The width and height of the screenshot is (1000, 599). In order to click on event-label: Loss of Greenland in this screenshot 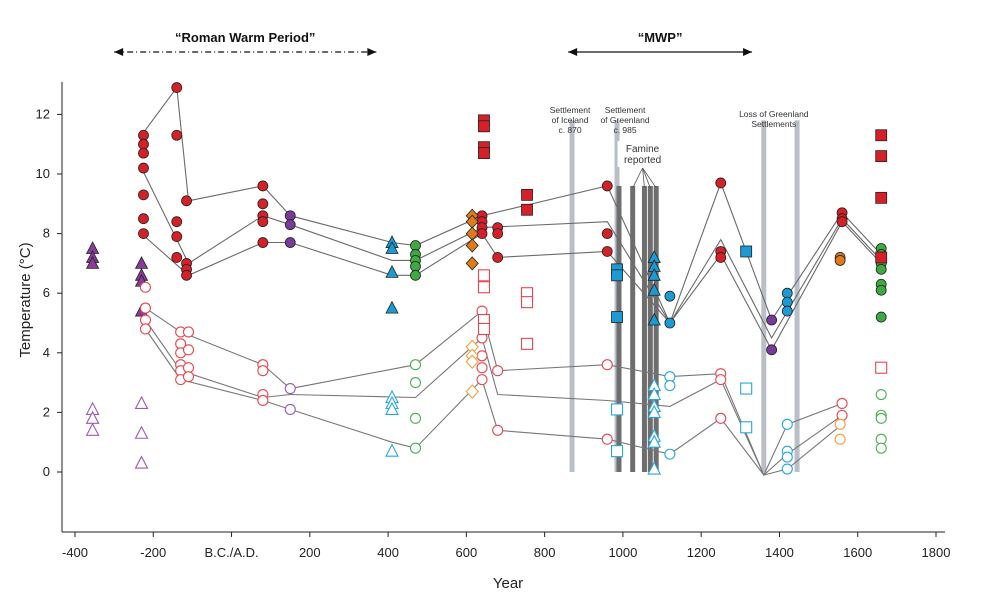, I will do `click(774, 114)`.